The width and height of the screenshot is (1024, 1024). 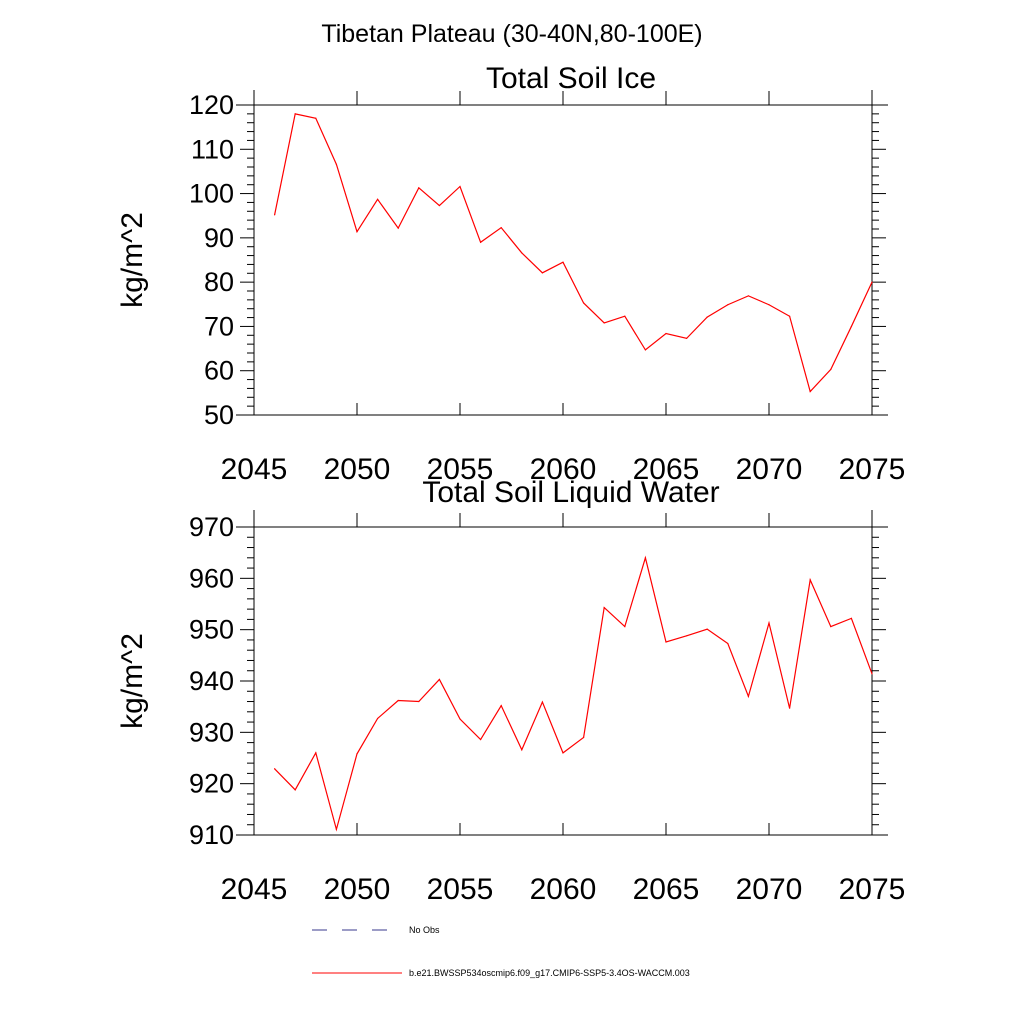 I want to click on ice-y-tick-label: 70, so click(x=219, y=326).